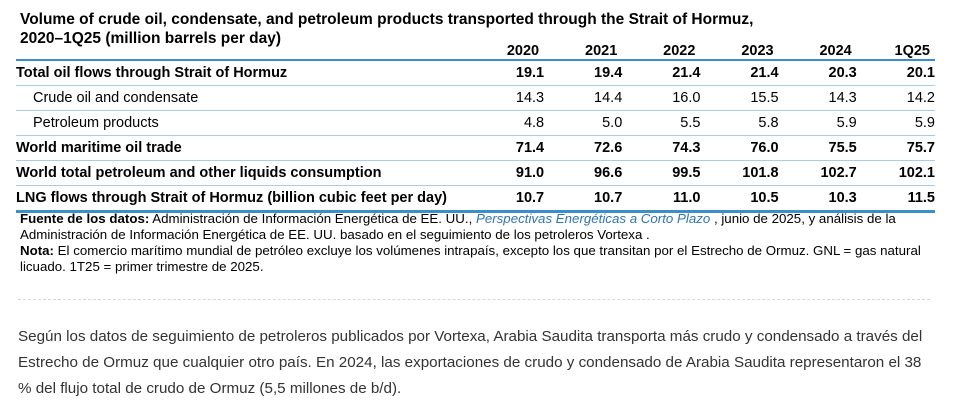 The height and width of the screenshot is (402, 957). What do you see at coordinates (241, 50) in the screenshot?
I see `header-spacer` at bounding box center [241, 50].